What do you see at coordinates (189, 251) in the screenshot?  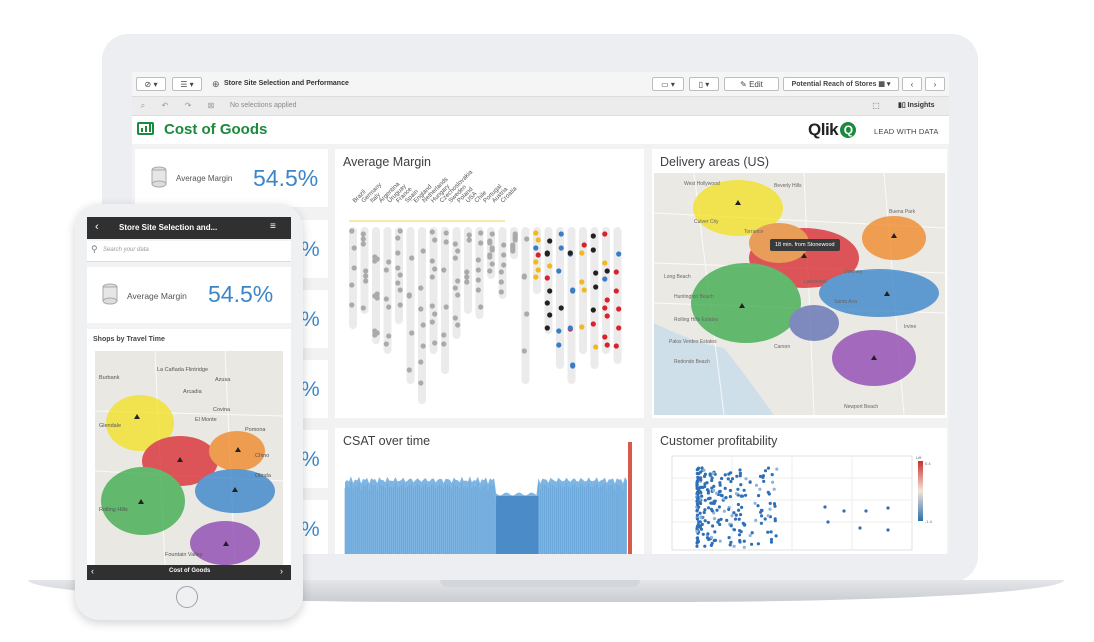 I see `phone-search-bar: ⚲ Search your data` at bounding box center [189, 251].